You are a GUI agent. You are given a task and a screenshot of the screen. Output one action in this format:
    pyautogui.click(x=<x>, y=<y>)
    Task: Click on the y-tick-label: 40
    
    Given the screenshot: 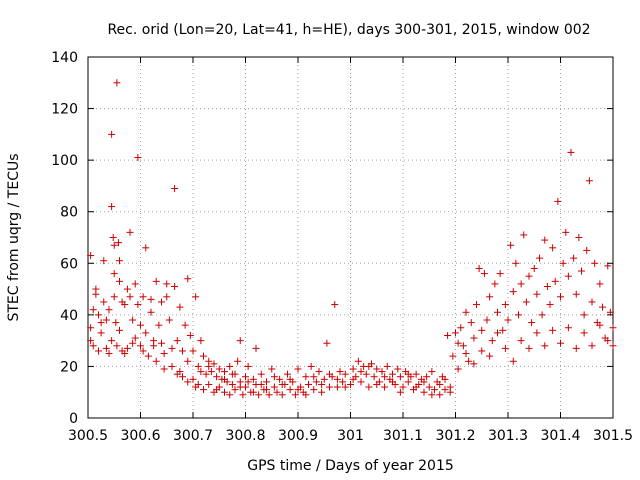 What is the action you would take?
    pyautogui.click(x=69, y=316)
    